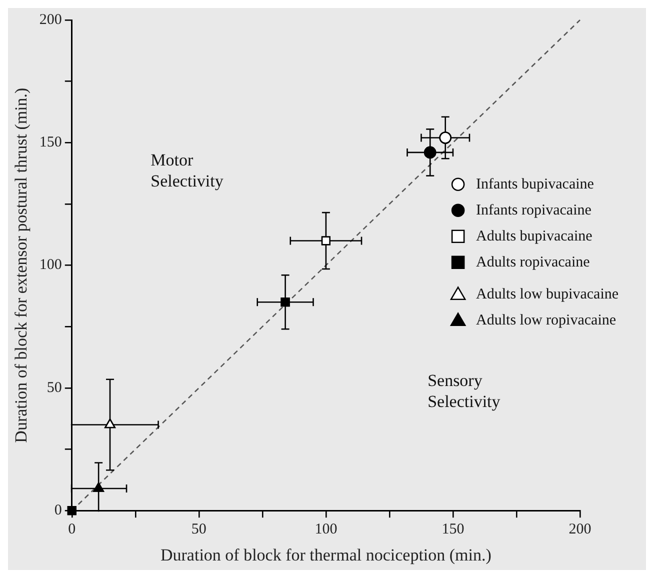 This screenshot has height=580, width=654. What do you see at coordinates (534, 210) in the screenshot?
I see `legend-label: Infants ropivacaine` at bounding box center [534, 210].